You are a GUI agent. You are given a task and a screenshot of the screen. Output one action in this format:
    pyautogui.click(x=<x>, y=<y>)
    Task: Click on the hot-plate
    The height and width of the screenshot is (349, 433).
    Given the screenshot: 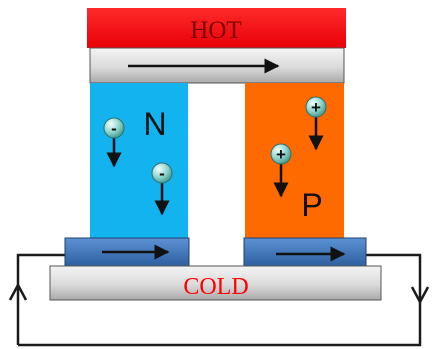 What is the action you would take?
    pyautogui.click(x=216, y=28)
    